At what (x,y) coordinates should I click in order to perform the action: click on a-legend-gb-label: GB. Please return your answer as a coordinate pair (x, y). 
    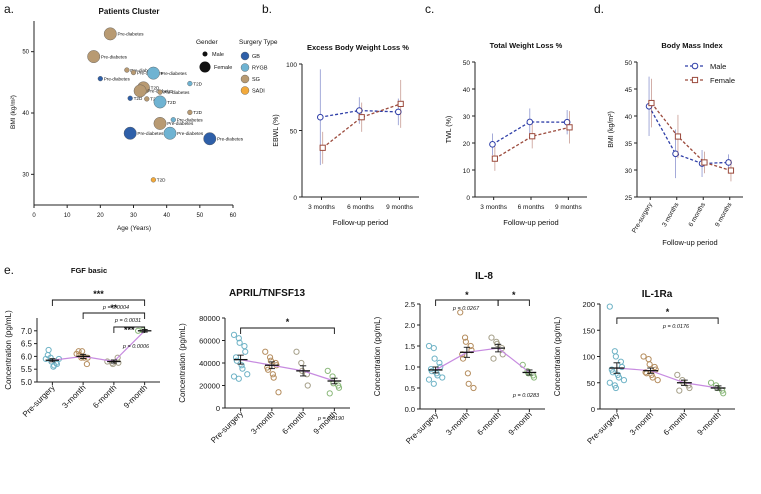
    Looking at the image, I should click on (256, 57).